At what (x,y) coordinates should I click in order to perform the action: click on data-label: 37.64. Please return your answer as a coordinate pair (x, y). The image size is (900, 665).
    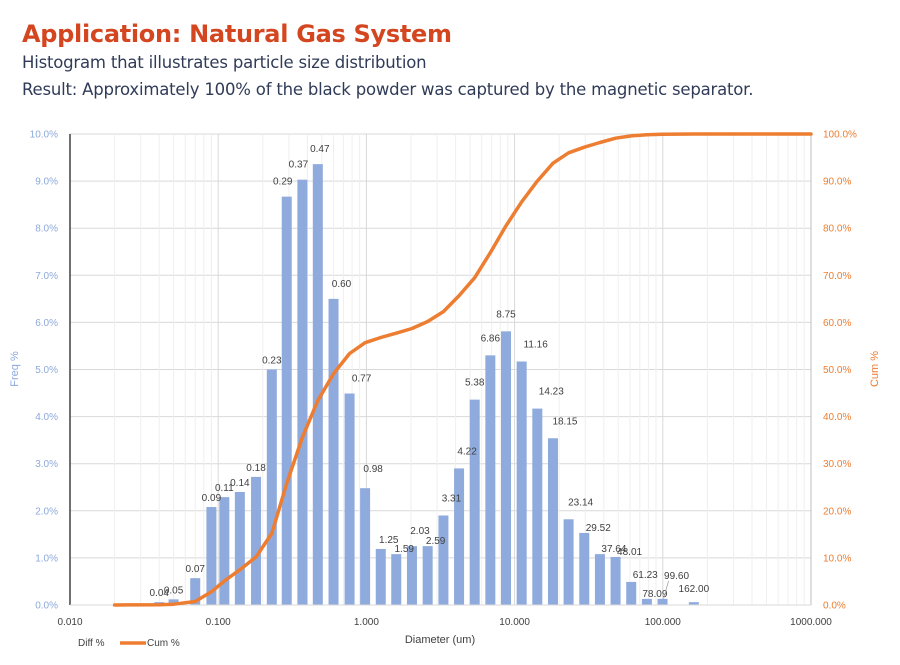
    Looking at the image, I should click on (613, 549).